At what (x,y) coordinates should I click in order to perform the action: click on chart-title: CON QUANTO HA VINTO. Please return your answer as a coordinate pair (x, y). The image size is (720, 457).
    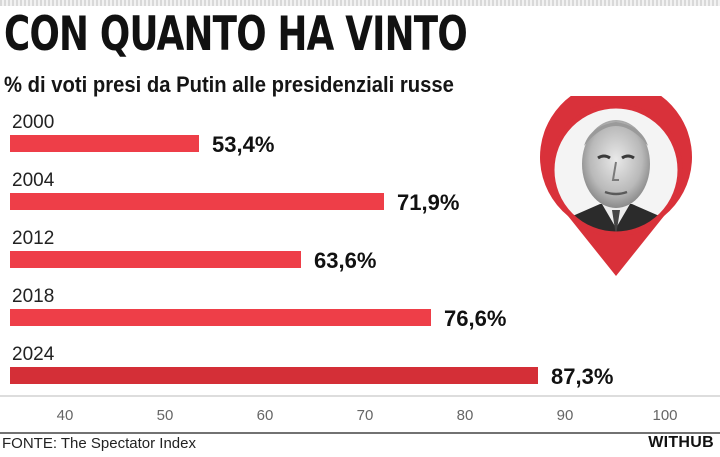
    Looking at the image, I should click on (236, 34).